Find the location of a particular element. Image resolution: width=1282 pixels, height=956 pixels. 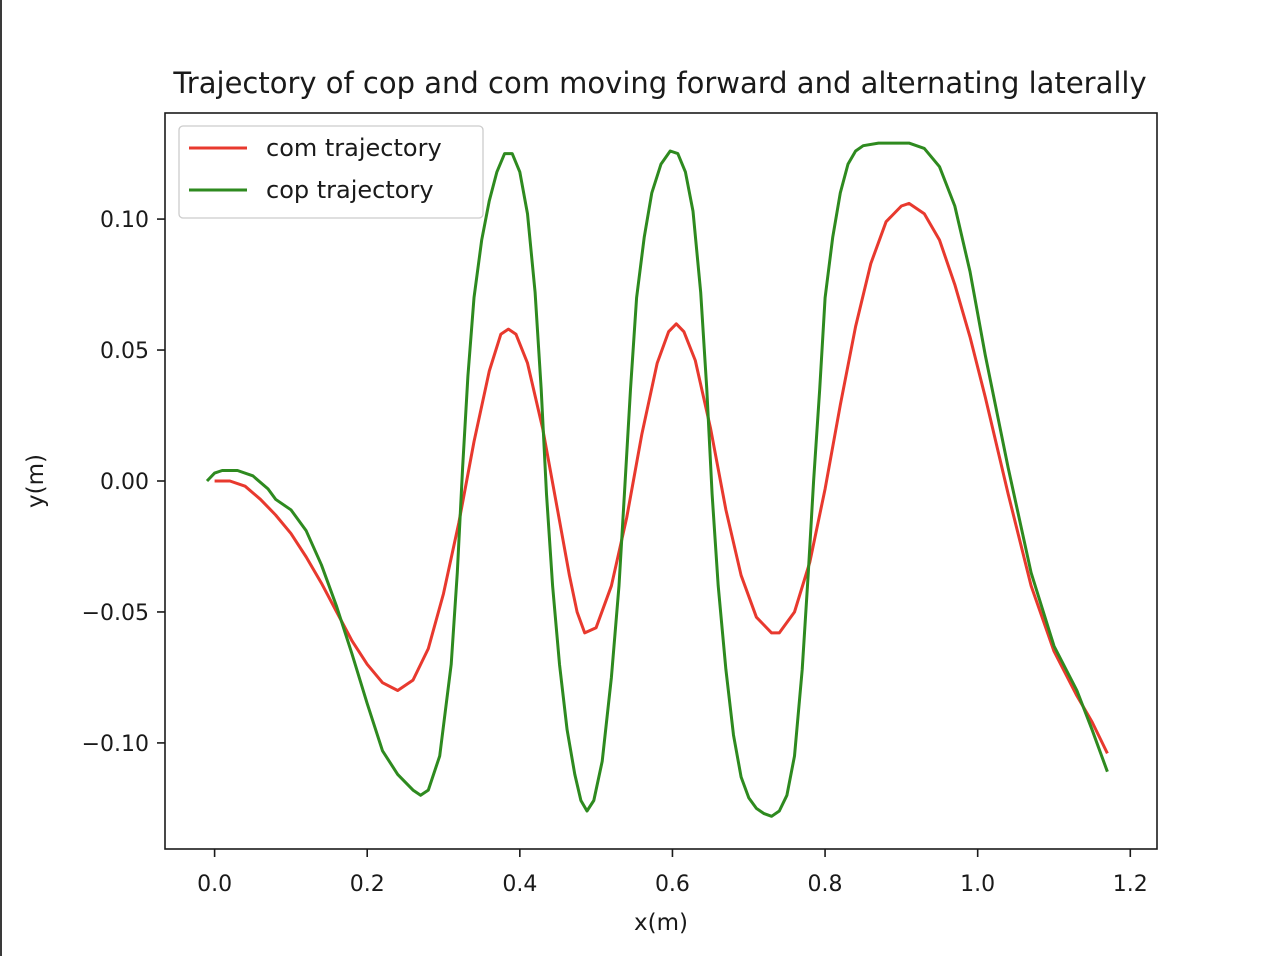

x-tick-label: 0.6 is located at coordinates (672, 884).